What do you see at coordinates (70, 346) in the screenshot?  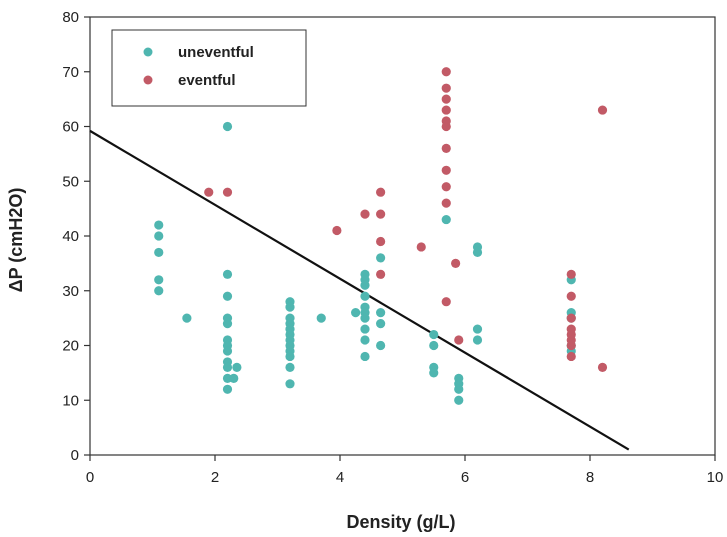 I see `y-tick-label: 20` at bounding box center [70, 346].